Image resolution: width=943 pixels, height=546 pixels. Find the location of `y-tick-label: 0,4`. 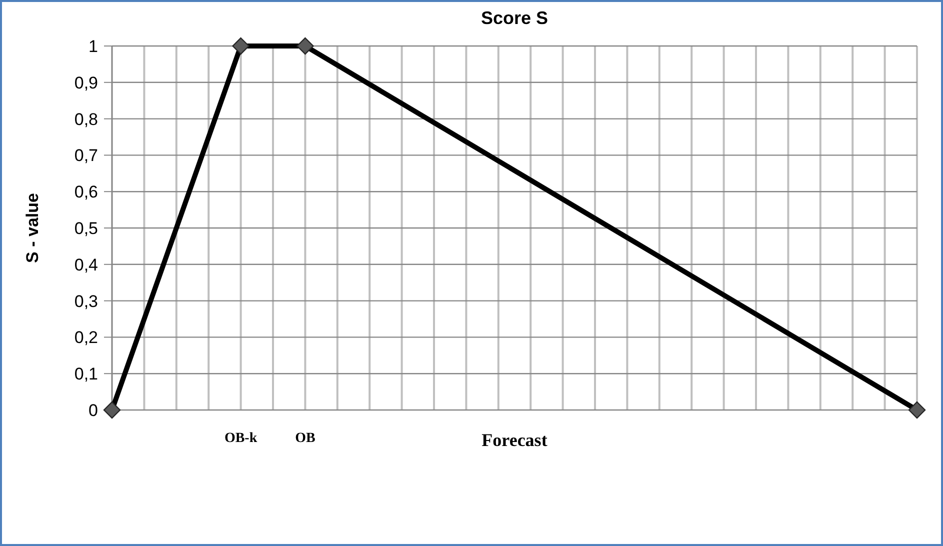

y-tick-label: 0,4 is located at coordinates (86, 264).